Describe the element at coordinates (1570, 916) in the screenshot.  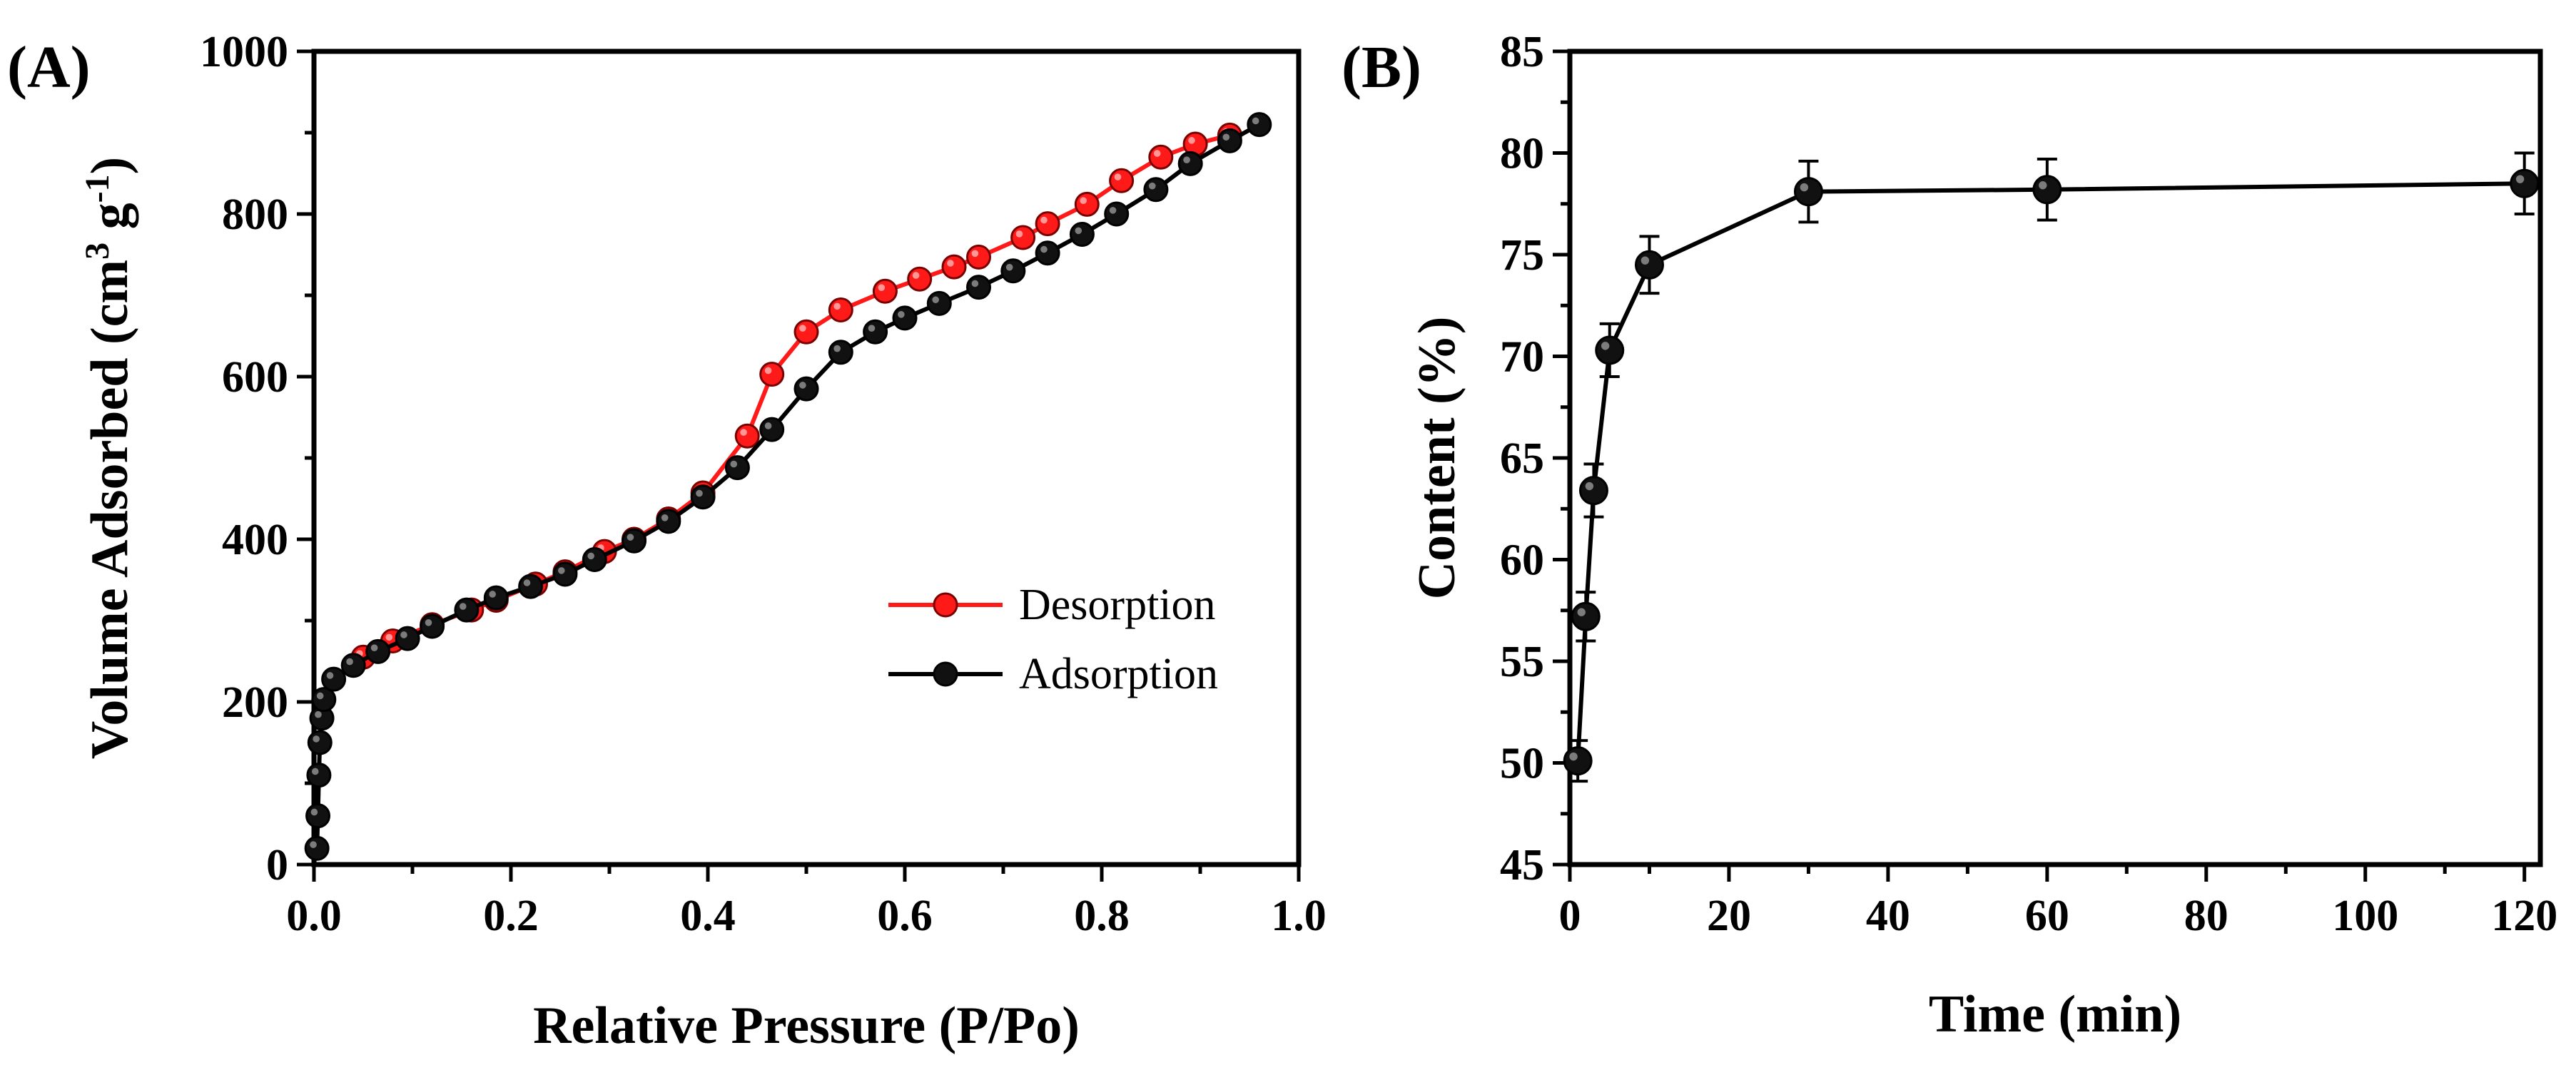
I see `x-tick-label: 0` at that location.